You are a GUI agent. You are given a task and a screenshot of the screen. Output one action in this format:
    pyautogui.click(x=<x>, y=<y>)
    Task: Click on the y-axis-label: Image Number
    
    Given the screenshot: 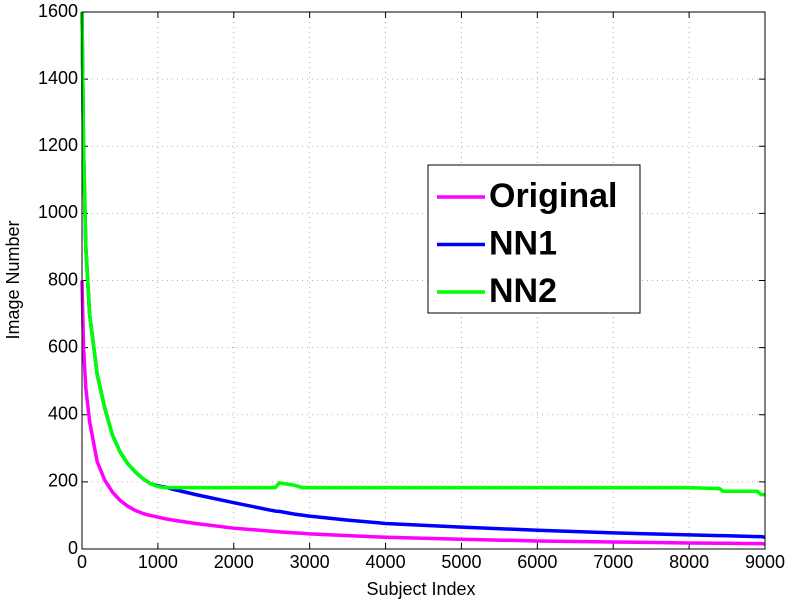 What is the action you would take?
    pyautogui.click(x=13, y=279)
    